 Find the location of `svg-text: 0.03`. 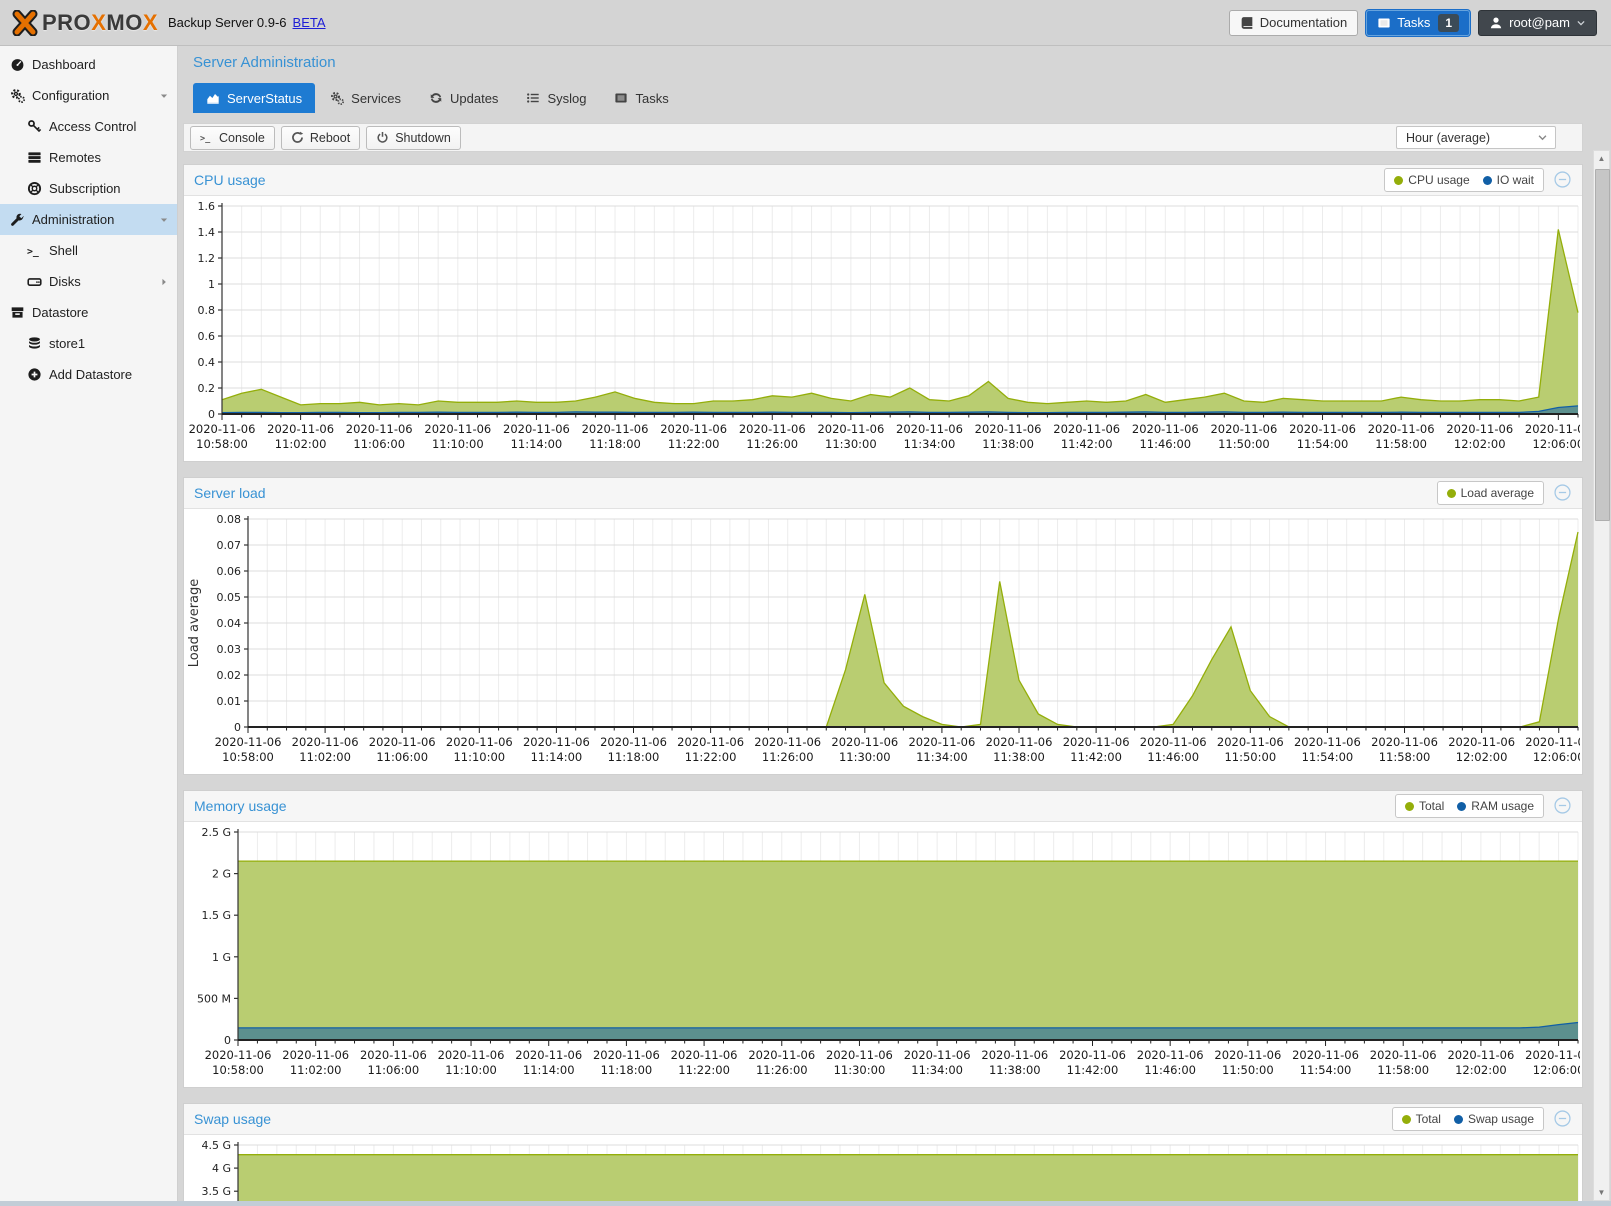

svg-text: 0.03 is located at coordinates (229, 649).